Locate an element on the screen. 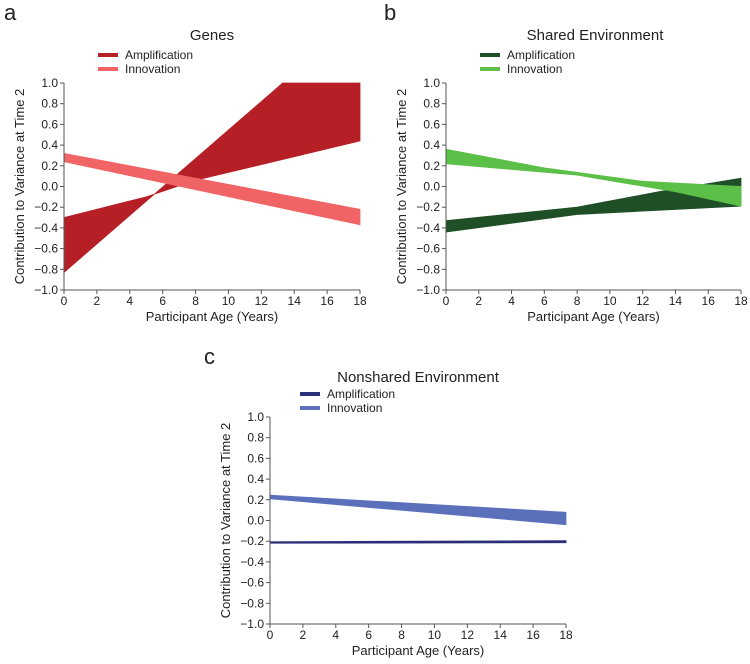 This screenshot has height=664, width=750. chart-title: Nonshared Environment is located at coordinates (418, 377).